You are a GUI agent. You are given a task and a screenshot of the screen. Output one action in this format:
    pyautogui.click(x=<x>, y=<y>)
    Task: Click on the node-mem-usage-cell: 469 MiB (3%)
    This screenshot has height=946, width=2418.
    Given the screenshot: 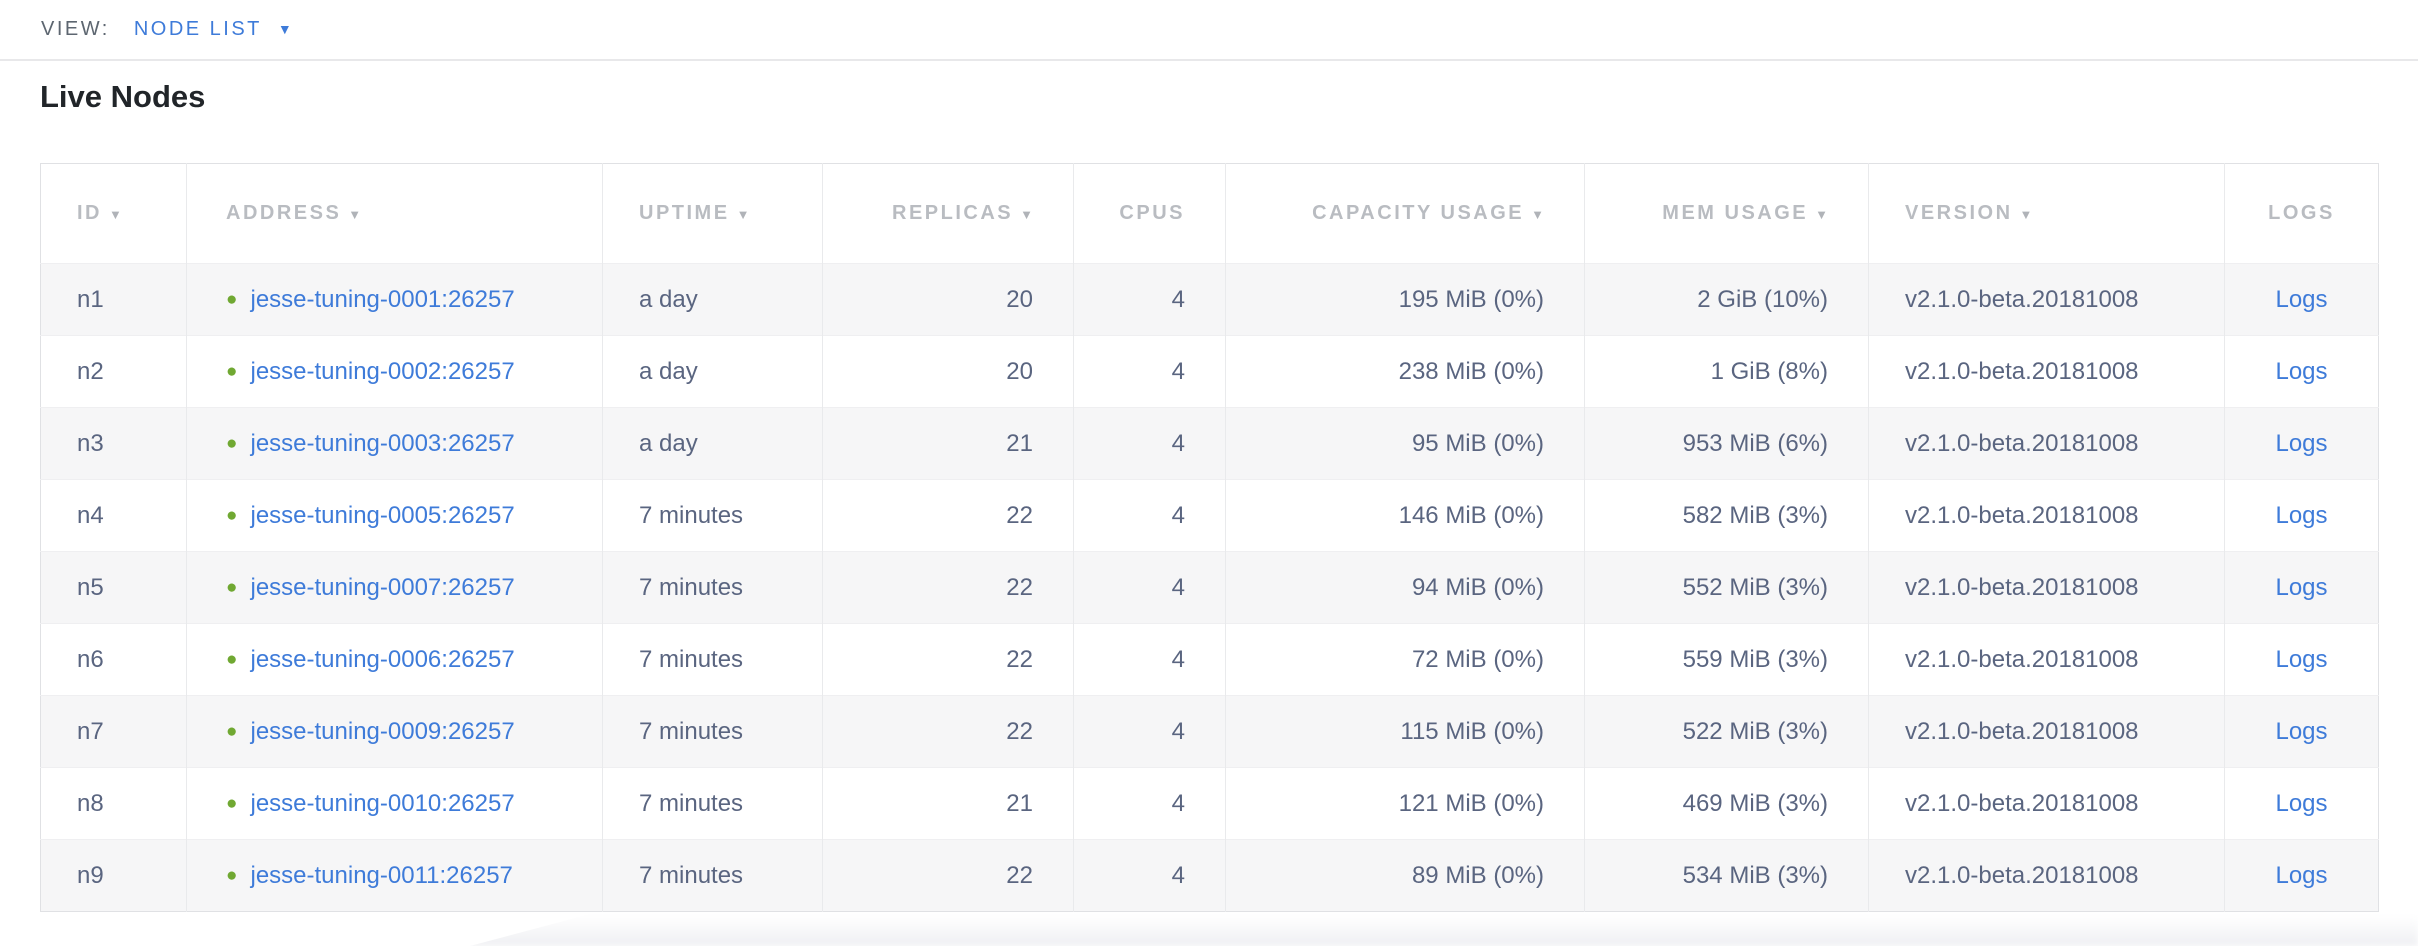 What is the action you would take?
    pyautogui.click(x=1726, y=803)
    